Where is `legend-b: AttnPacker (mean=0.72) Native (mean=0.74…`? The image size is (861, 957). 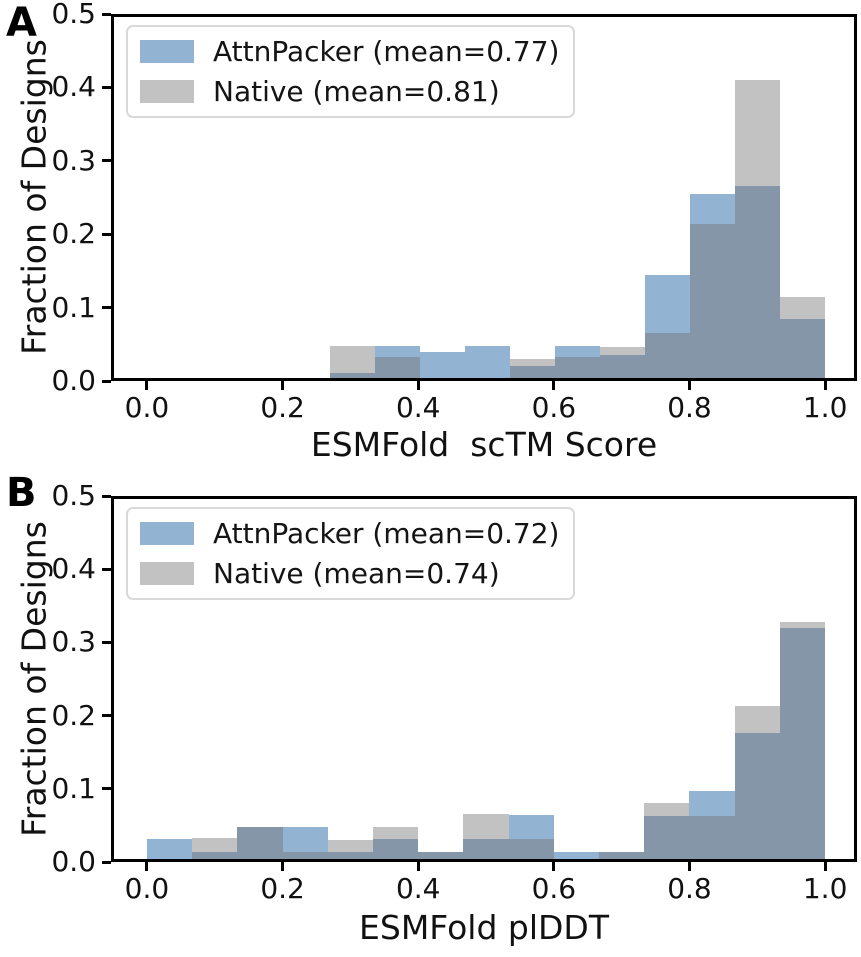 legend-b: AttnPacker (mean=0.72) Native (mean=0.74… is located at coordinates (351, 553).